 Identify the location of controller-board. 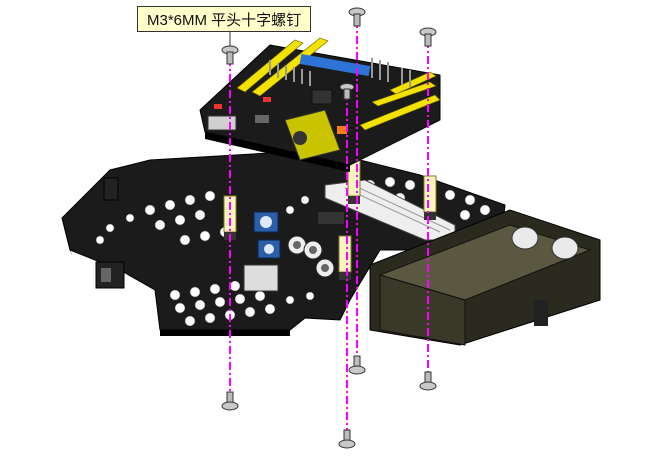
(320, 104).